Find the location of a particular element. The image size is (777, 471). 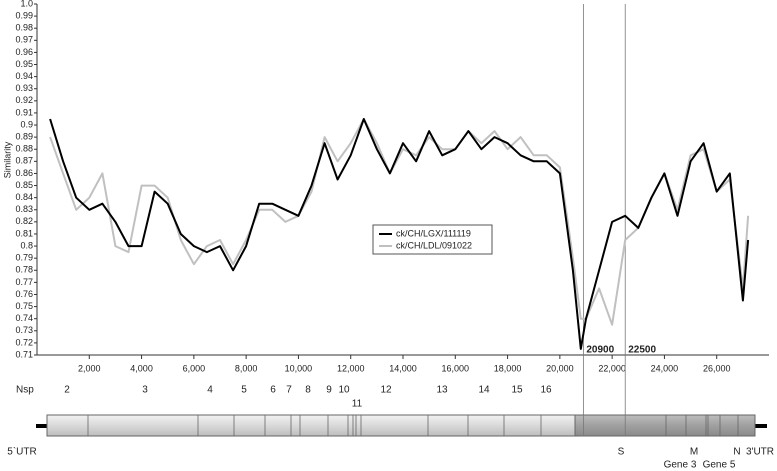

y-tick-label: 0.78 is located at coordinates (24, 270).